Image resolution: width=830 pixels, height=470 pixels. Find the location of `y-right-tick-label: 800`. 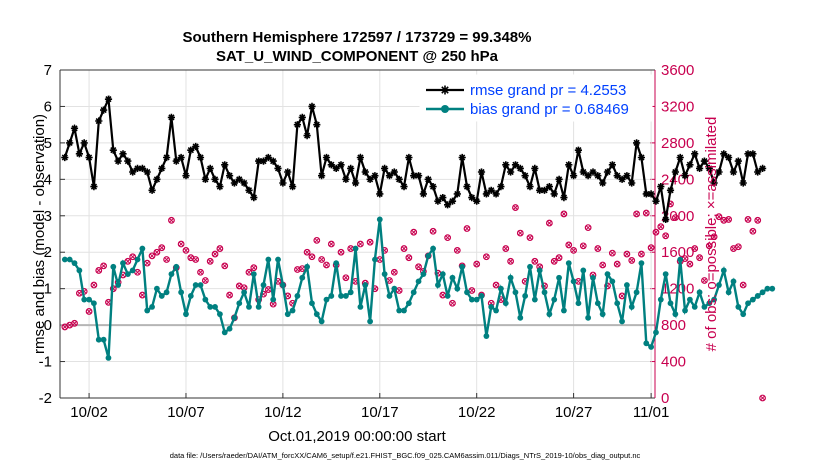

y-right-tick-label: 800 is located at coordinates (673, 325).